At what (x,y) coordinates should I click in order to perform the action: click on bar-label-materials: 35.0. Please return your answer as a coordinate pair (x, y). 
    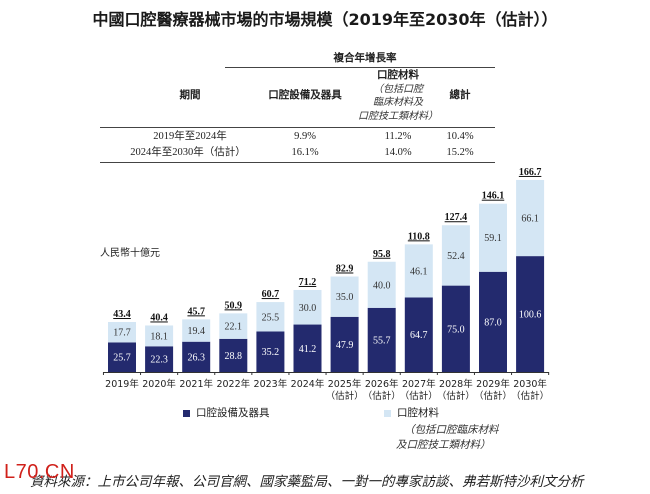
    Looking at the image, I should click on (345, 297).